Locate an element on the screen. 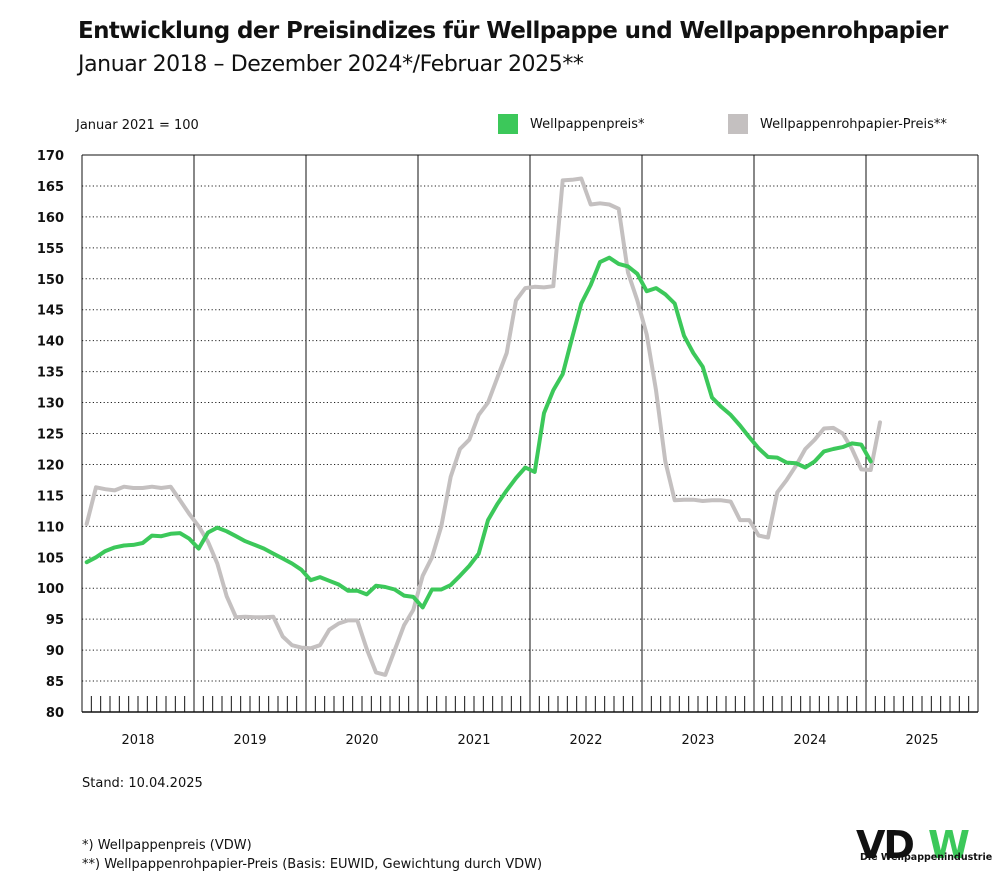  y-tick-label: 100 is located at coordinates (50, 589).